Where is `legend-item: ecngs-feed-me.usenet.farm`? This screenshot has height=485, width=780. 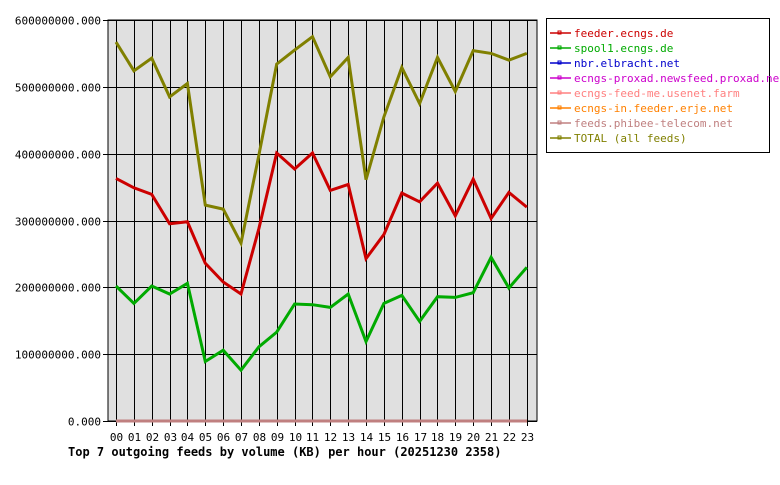
legend-item: ecngs-feed-me.usenet.farm is located at coordinates (645, 93).